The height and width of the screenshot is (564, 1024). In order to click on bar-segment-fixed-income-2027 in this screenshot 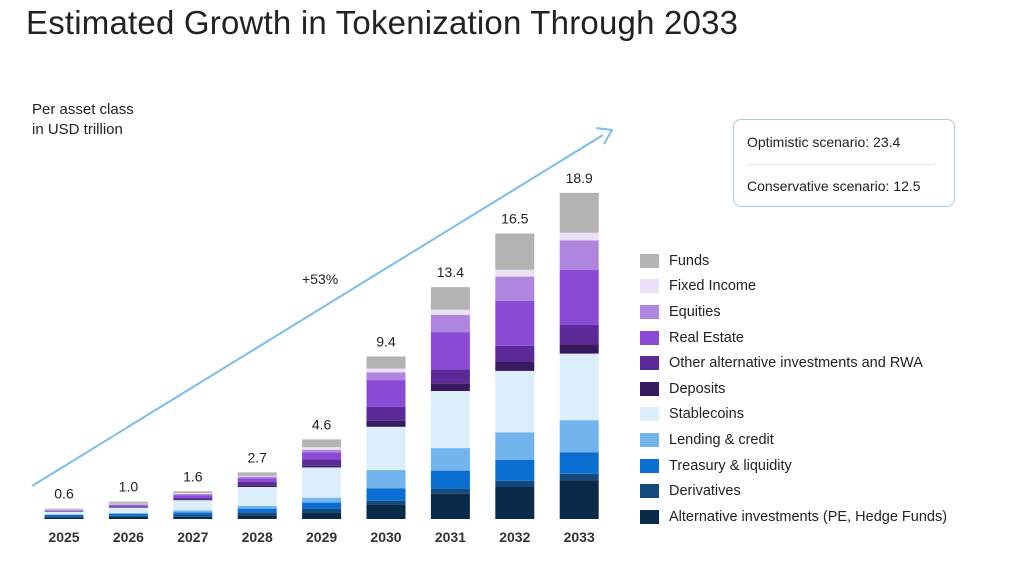, I will do `click(193, 493)`.